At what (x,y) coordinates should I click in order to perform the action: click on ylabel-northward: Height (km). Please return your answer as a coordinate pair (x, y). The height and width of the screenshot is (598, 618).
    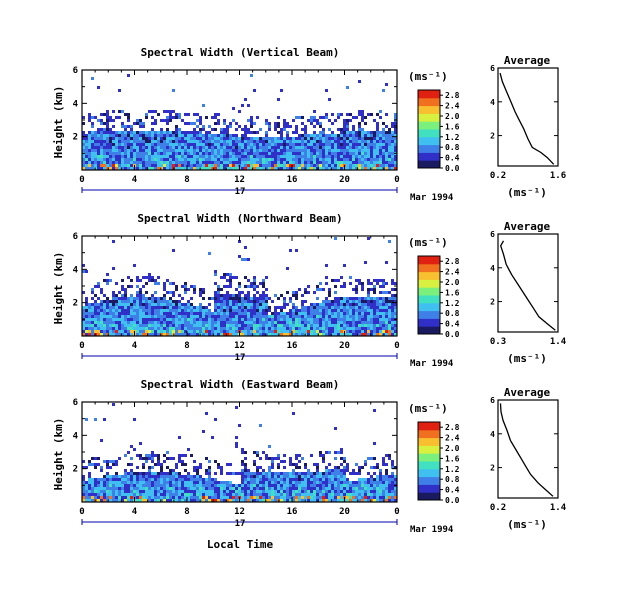
    Looking at the image, I should click on (58, 288).